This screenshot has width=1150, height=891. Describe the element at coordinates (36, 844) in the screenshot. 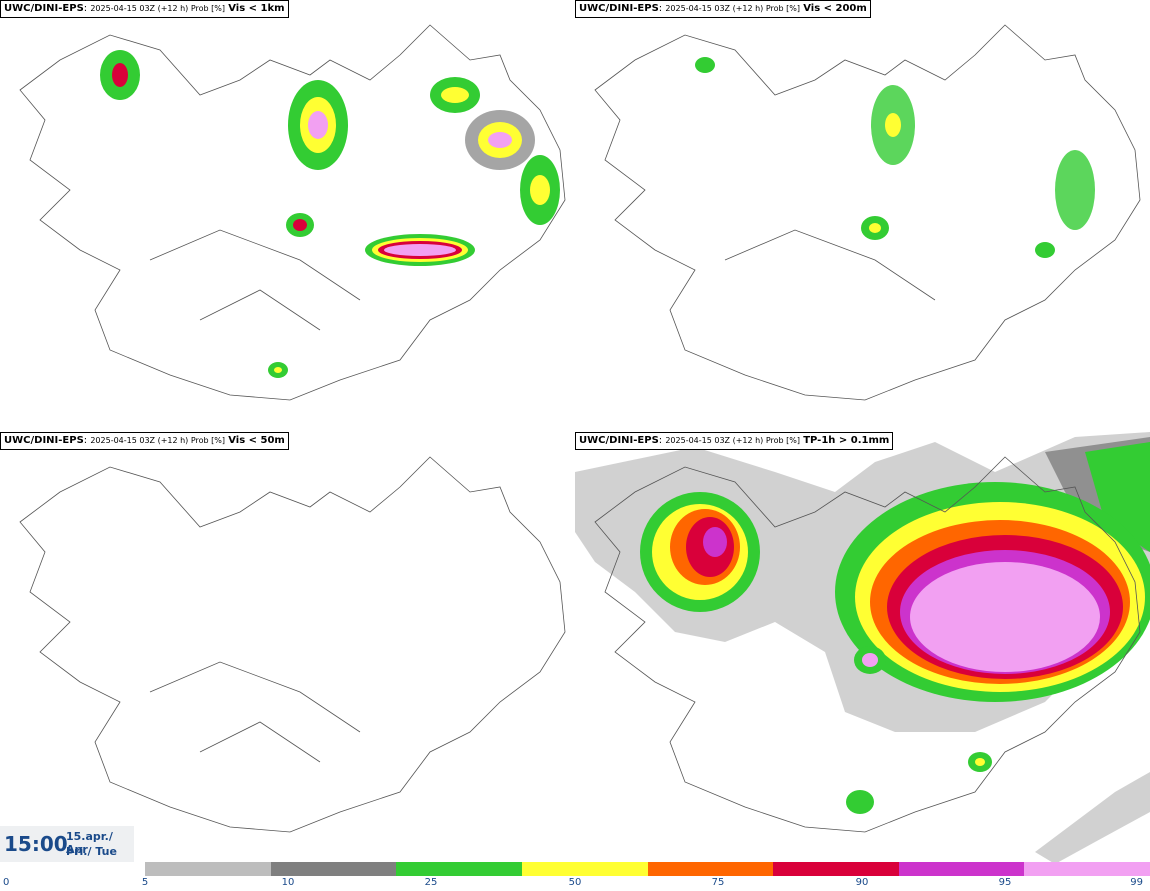

I see `valid-time-clock: 15:00` at that location.